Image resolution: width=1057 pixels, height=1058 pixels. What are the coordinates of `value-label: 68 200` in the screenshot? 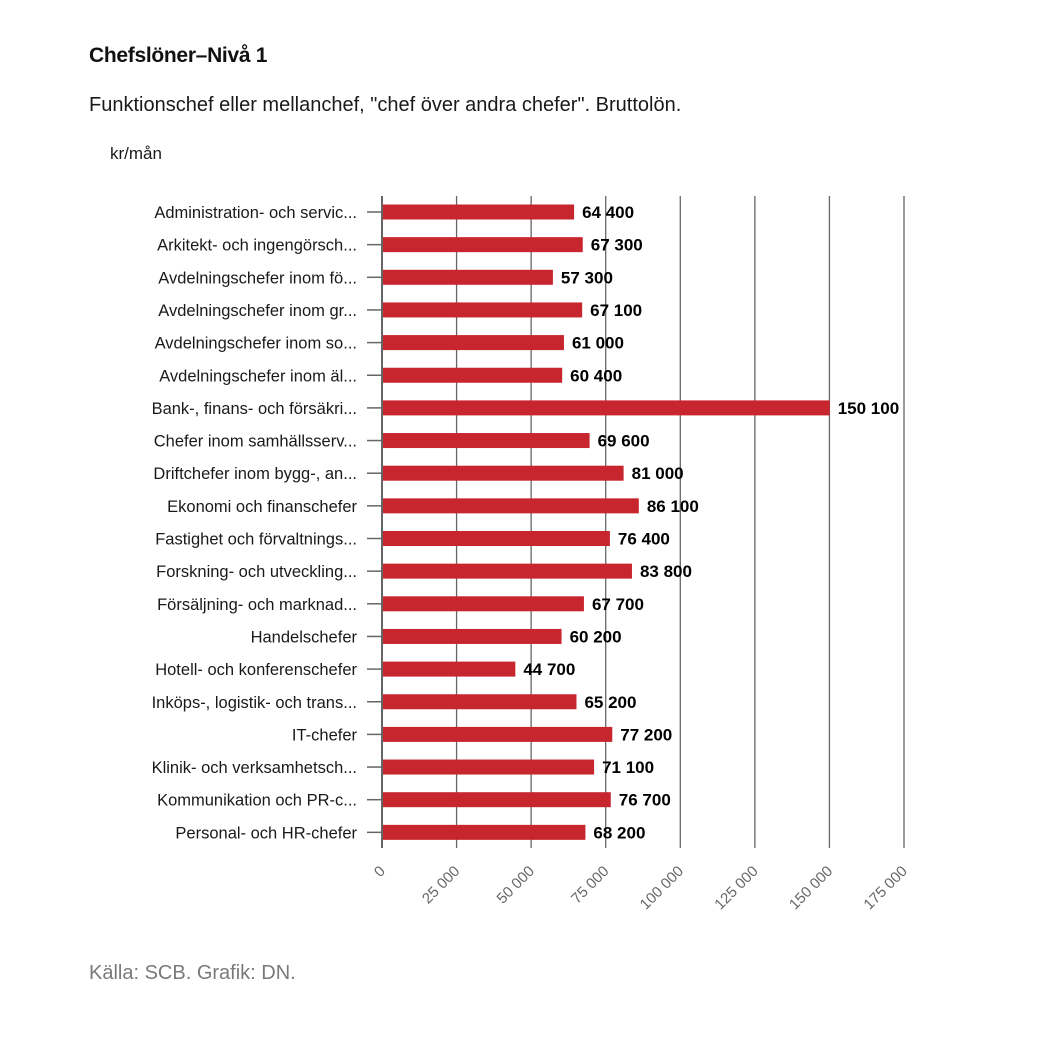 It's located at (619, 832).